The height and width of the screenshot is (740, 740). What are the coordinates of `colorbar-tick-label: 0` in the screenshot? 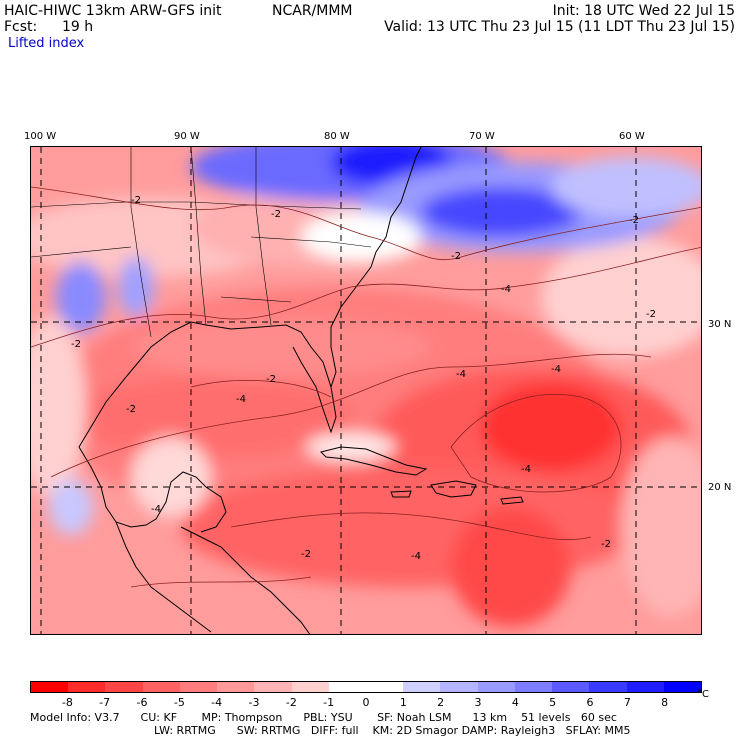 It's located at (366, 702).